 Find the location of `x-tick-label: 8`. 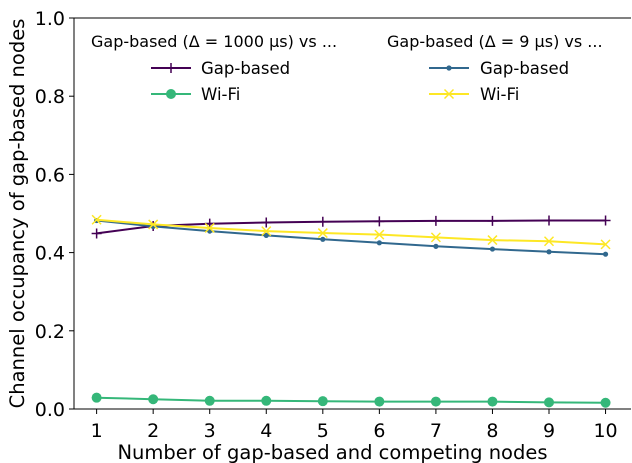

x-tick-label: 8 is located at coordinates (492, 431).